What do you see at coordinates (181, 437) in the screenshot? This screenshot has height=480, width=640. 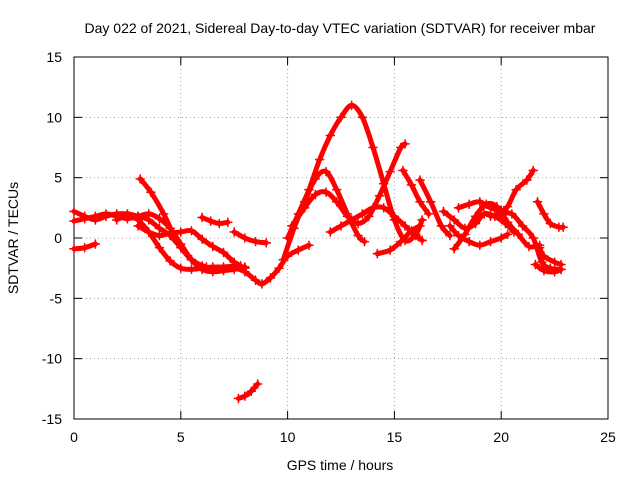 I see `x-tick-label: 5` at bounding box center [181, 437].